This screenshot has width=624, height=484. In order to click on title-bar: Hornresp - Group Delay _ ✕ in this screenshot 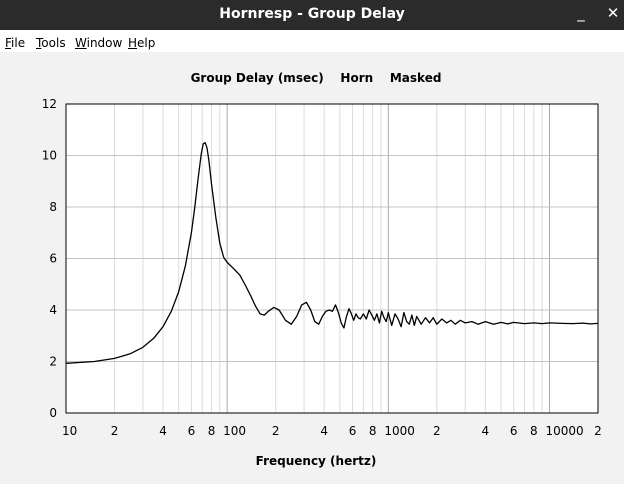, I will do `click(312, 15)`.